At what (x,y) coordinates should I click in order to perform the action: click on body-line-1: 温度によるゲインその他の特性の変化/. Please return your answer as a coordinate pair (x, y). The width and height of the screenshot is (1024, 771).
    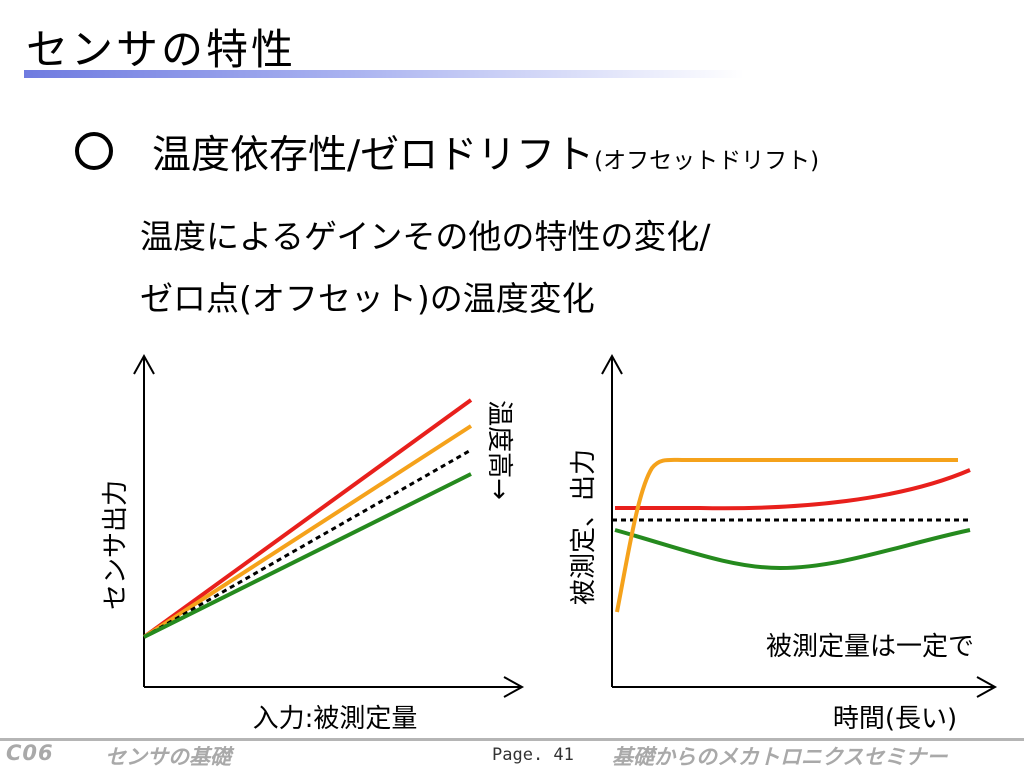
    Looking at the image, I should click on (425, 236).